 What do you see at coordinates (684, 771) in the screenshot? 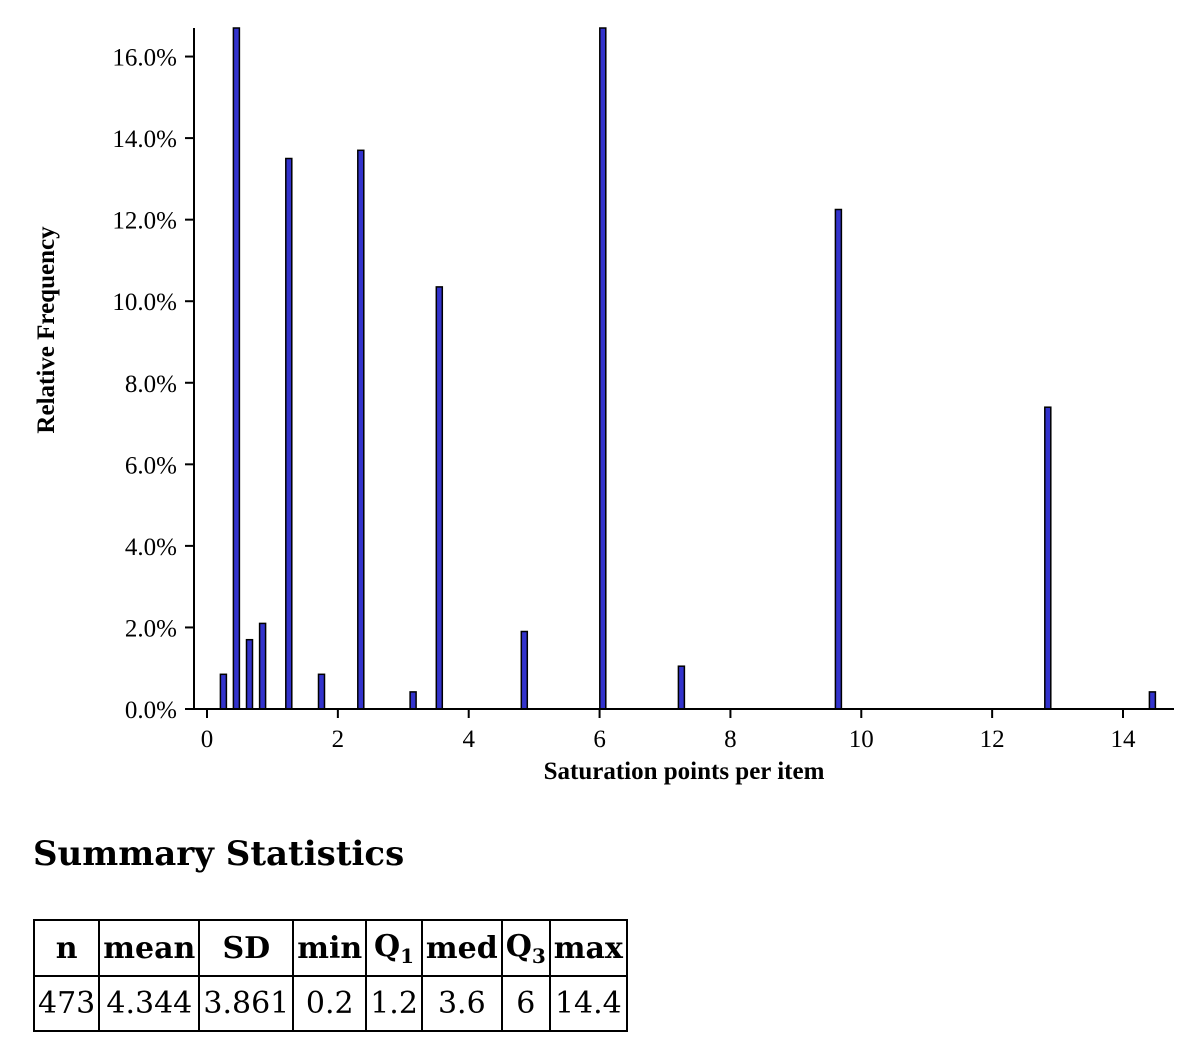
I see `x-axis-title: Saturation points per item` at bounding box center [684, 771].